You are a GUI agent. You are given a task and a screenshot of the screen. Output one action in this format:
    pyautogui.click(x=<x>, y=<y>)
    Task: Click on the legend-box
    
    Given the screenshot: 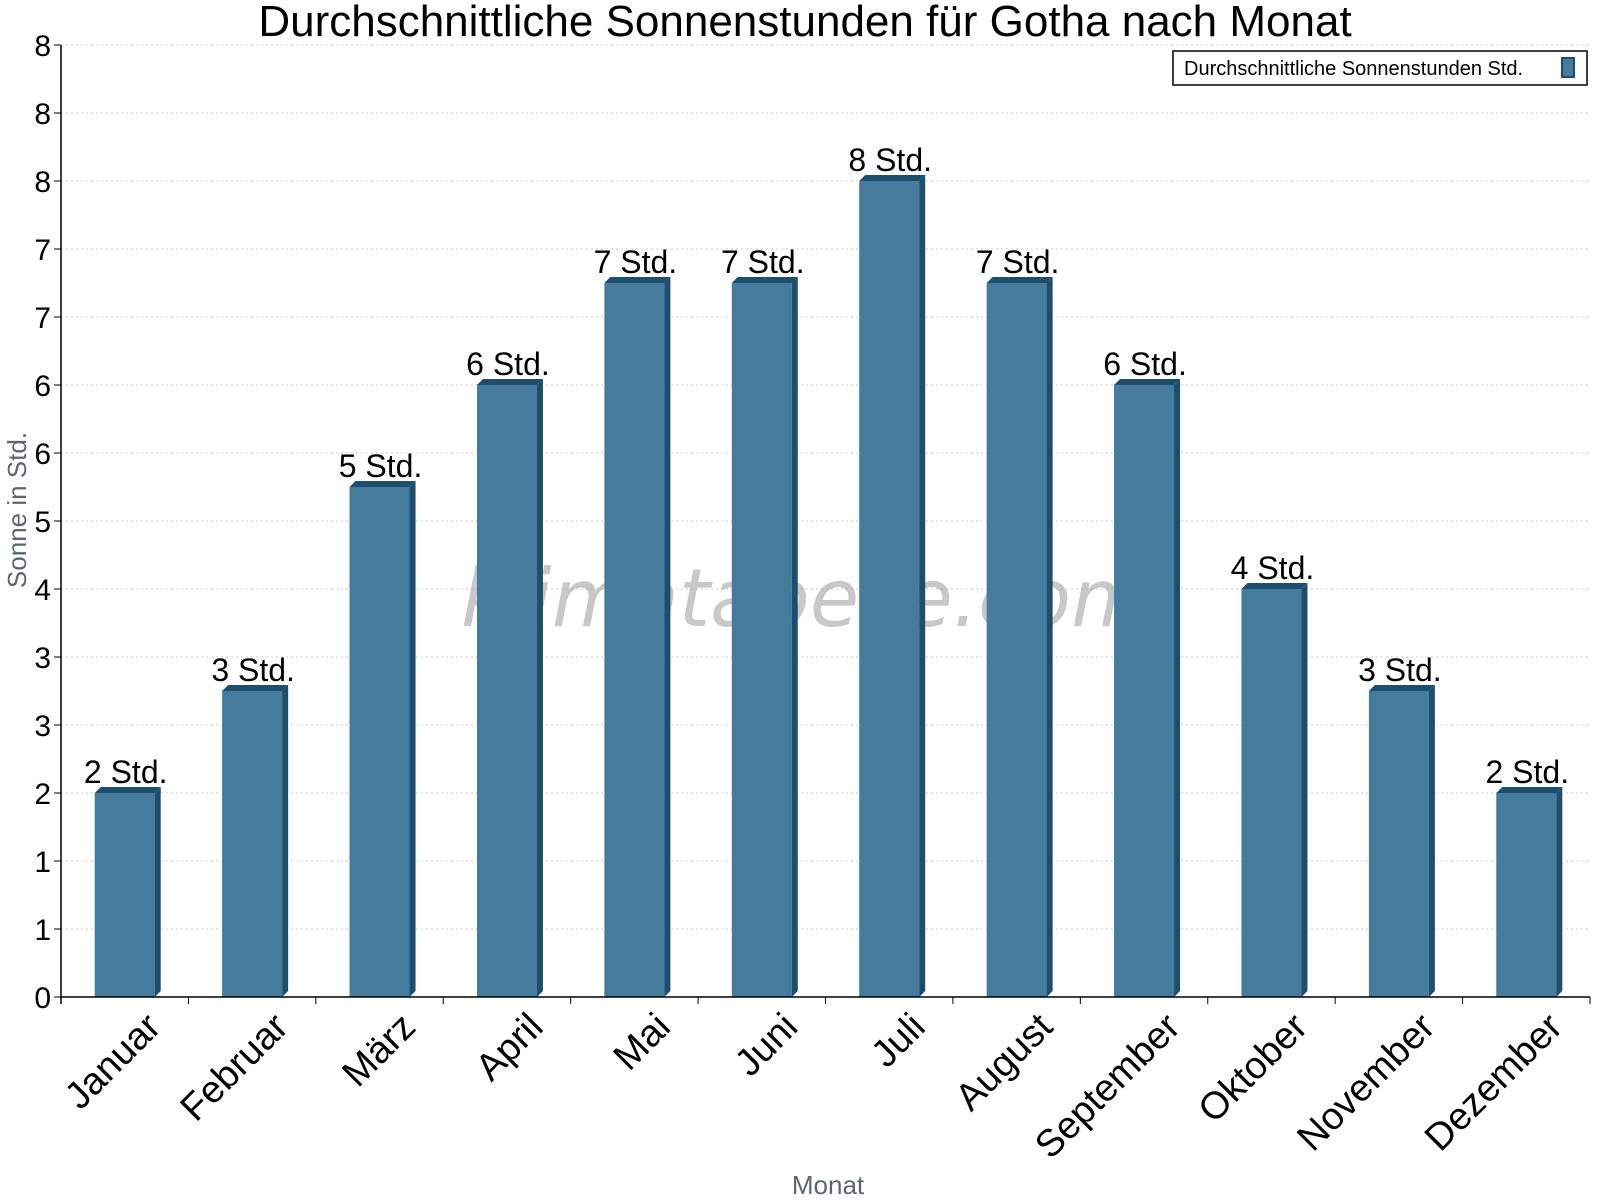 What is the action you would take?
    pyautogui.click(x=1380, y=68)
    